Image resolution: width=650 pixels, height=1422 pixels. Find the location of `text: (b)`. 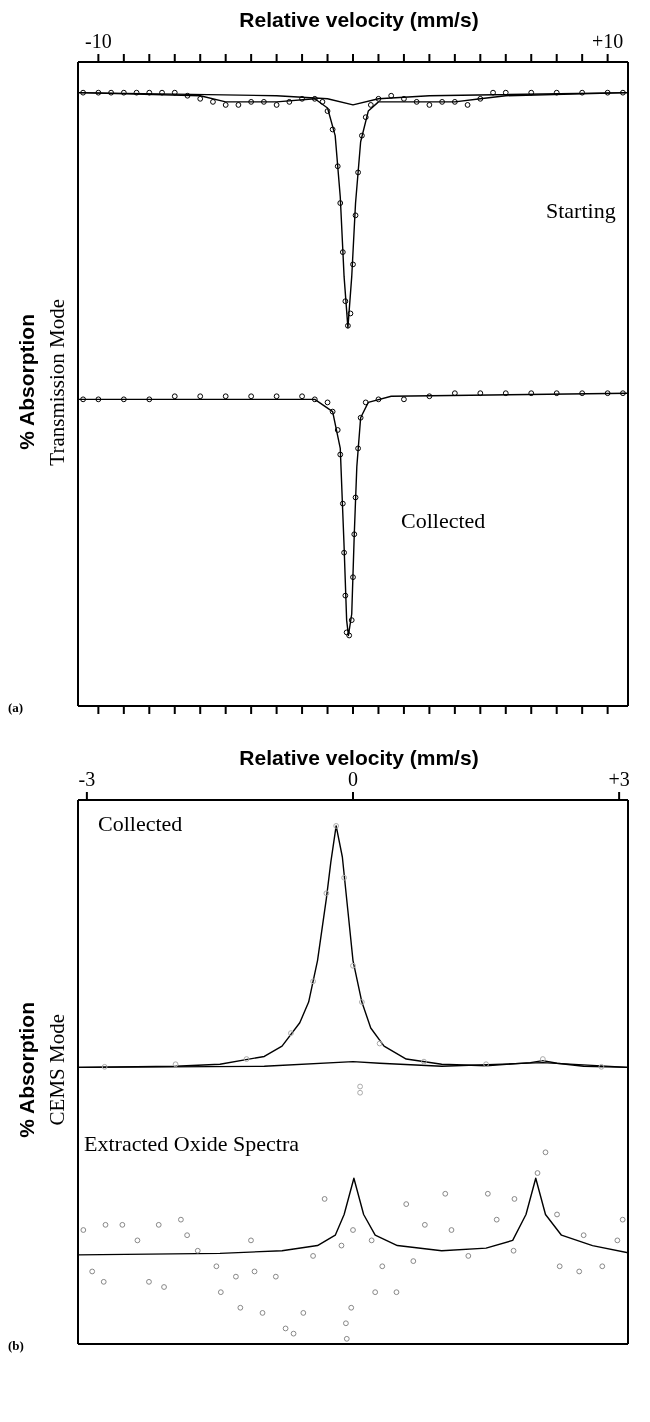

text: (b) is located at coordinates (16, 1346).